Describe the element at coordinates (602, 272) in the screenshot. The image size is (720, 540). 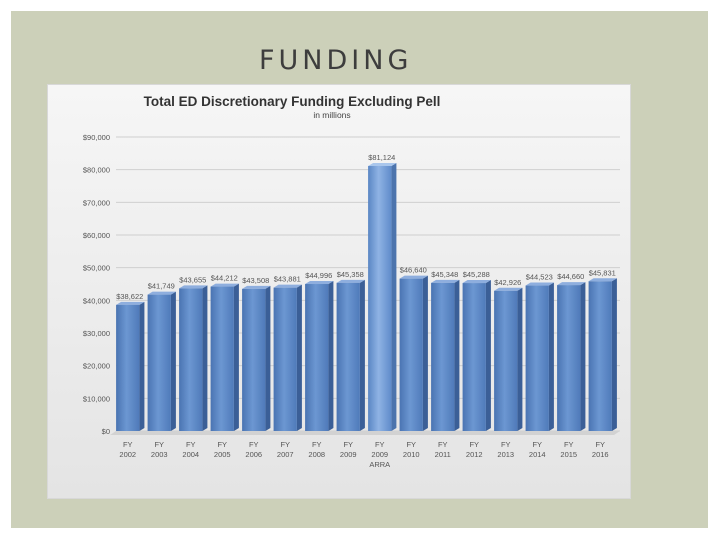
I see `data-label: $45,831` at that location.